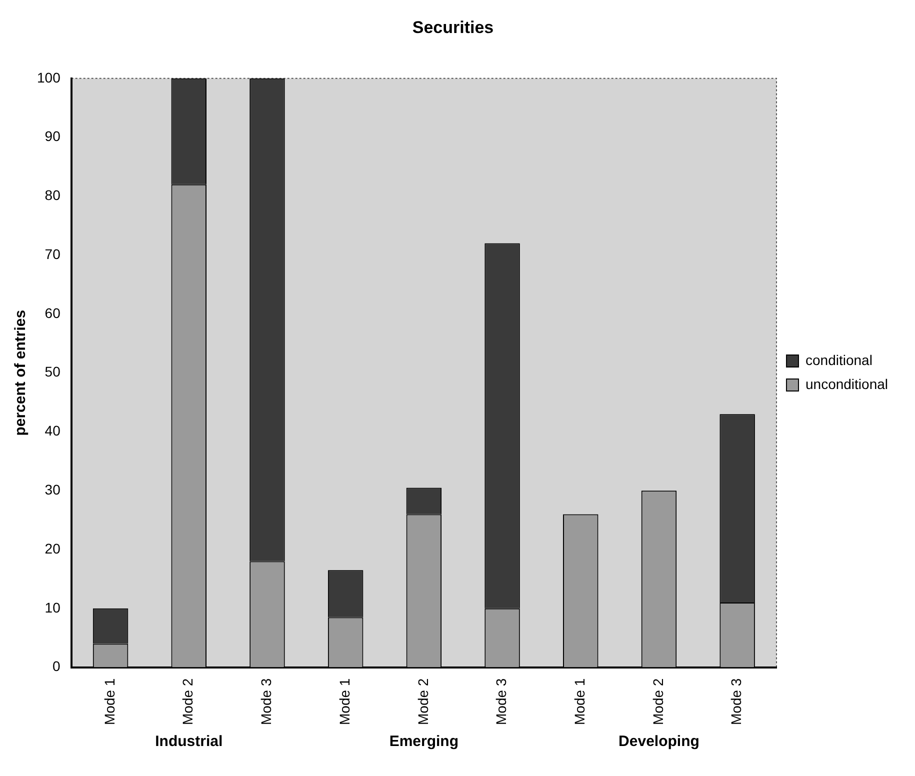 Image resolution: width=915 pixels, height=776 pixels. Describe the element at coordinates (424, 741) in the screenshot. I see `text: Emerging` at that location.